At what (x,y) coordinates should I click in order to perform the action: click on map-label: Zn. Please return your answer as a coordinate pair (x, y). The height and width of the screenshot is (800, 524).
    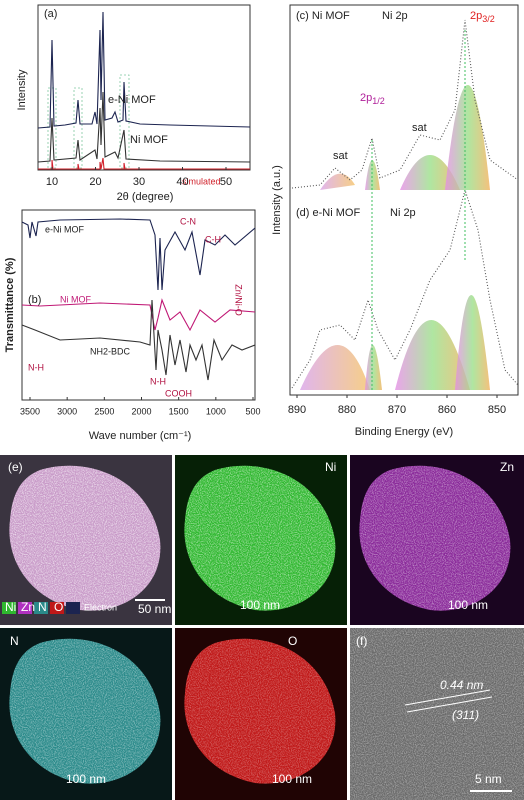
    Looking at the image, I should click on (507, 467).